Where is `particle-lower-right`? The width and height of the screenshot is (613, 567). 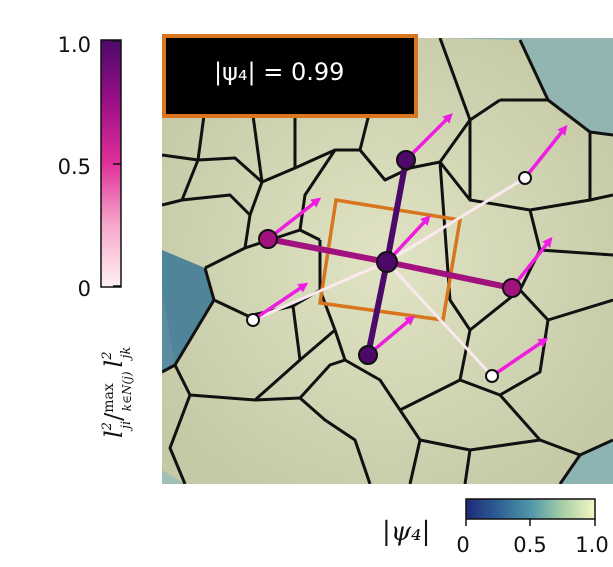 particle-lower-right is located at coordinates (492, 376).